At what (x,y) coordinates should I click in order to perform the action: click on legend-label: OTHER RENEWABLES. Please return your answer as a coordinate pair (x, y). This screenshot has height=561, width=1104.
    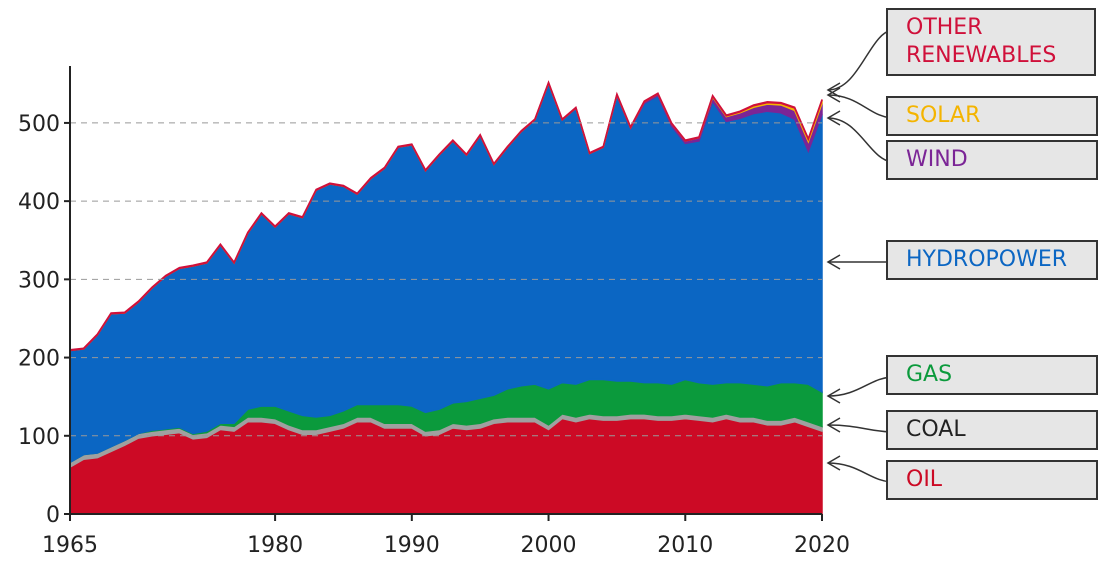
    Looking at the image, I should click on (991, 42).